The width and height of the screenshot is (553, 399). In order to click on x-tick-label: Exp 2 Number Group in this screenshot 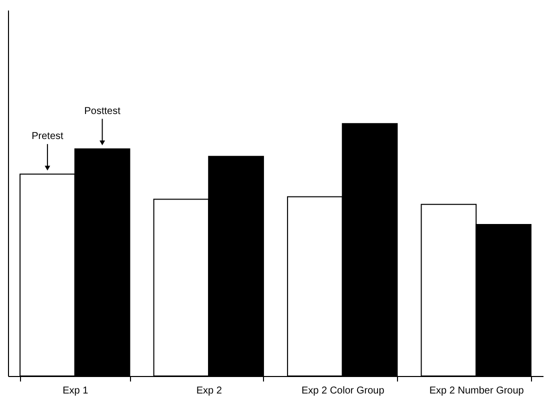, I will do `click(476, 391)`.